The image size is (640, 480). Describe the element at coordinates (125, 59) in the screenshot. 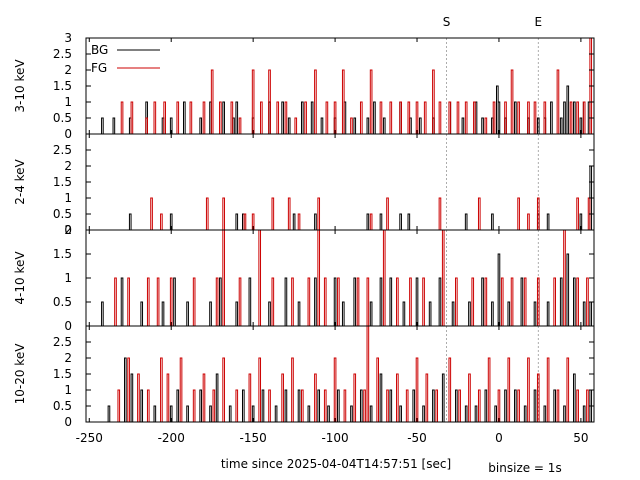

I see `legend: BG FG` at that location.